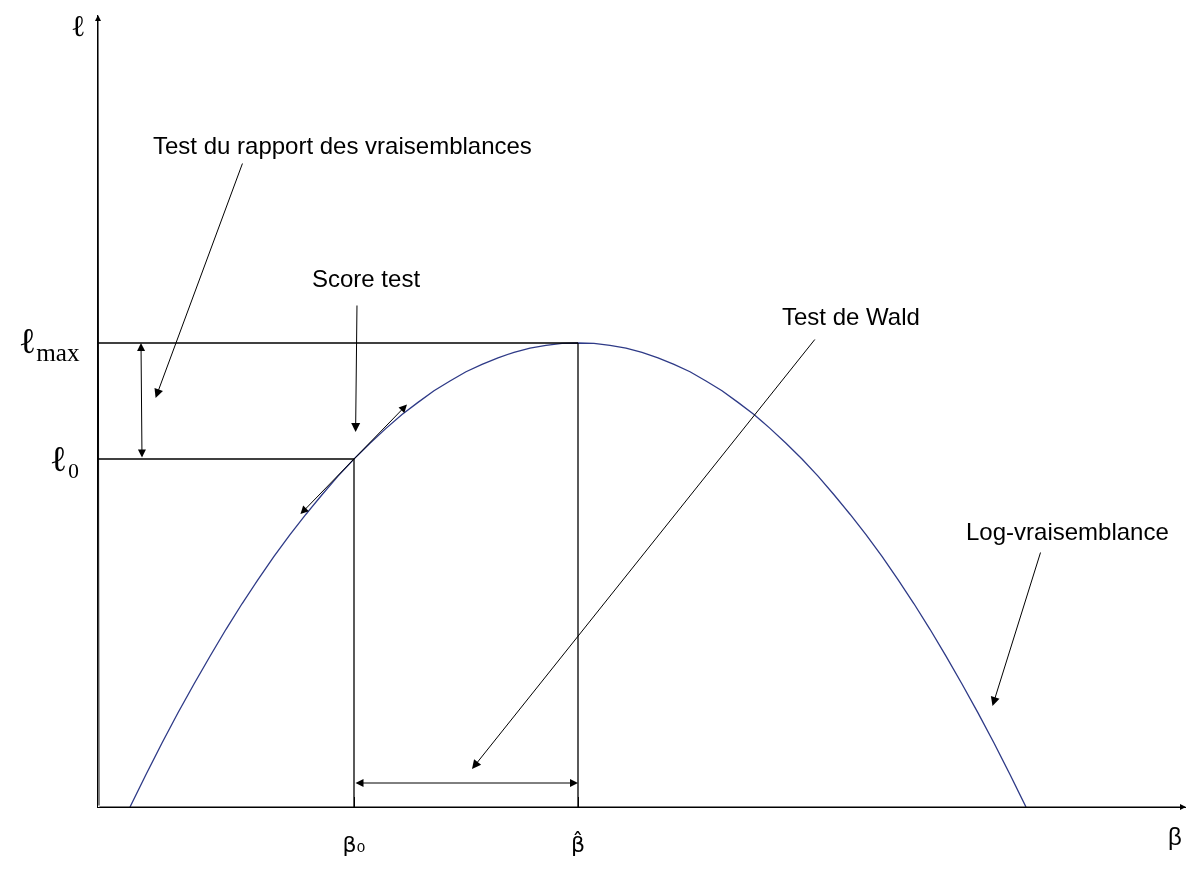  Describe the element at coordinates (1067, 531) in the screenshot. I see `annotation: Log-vraisemblance` at that location.